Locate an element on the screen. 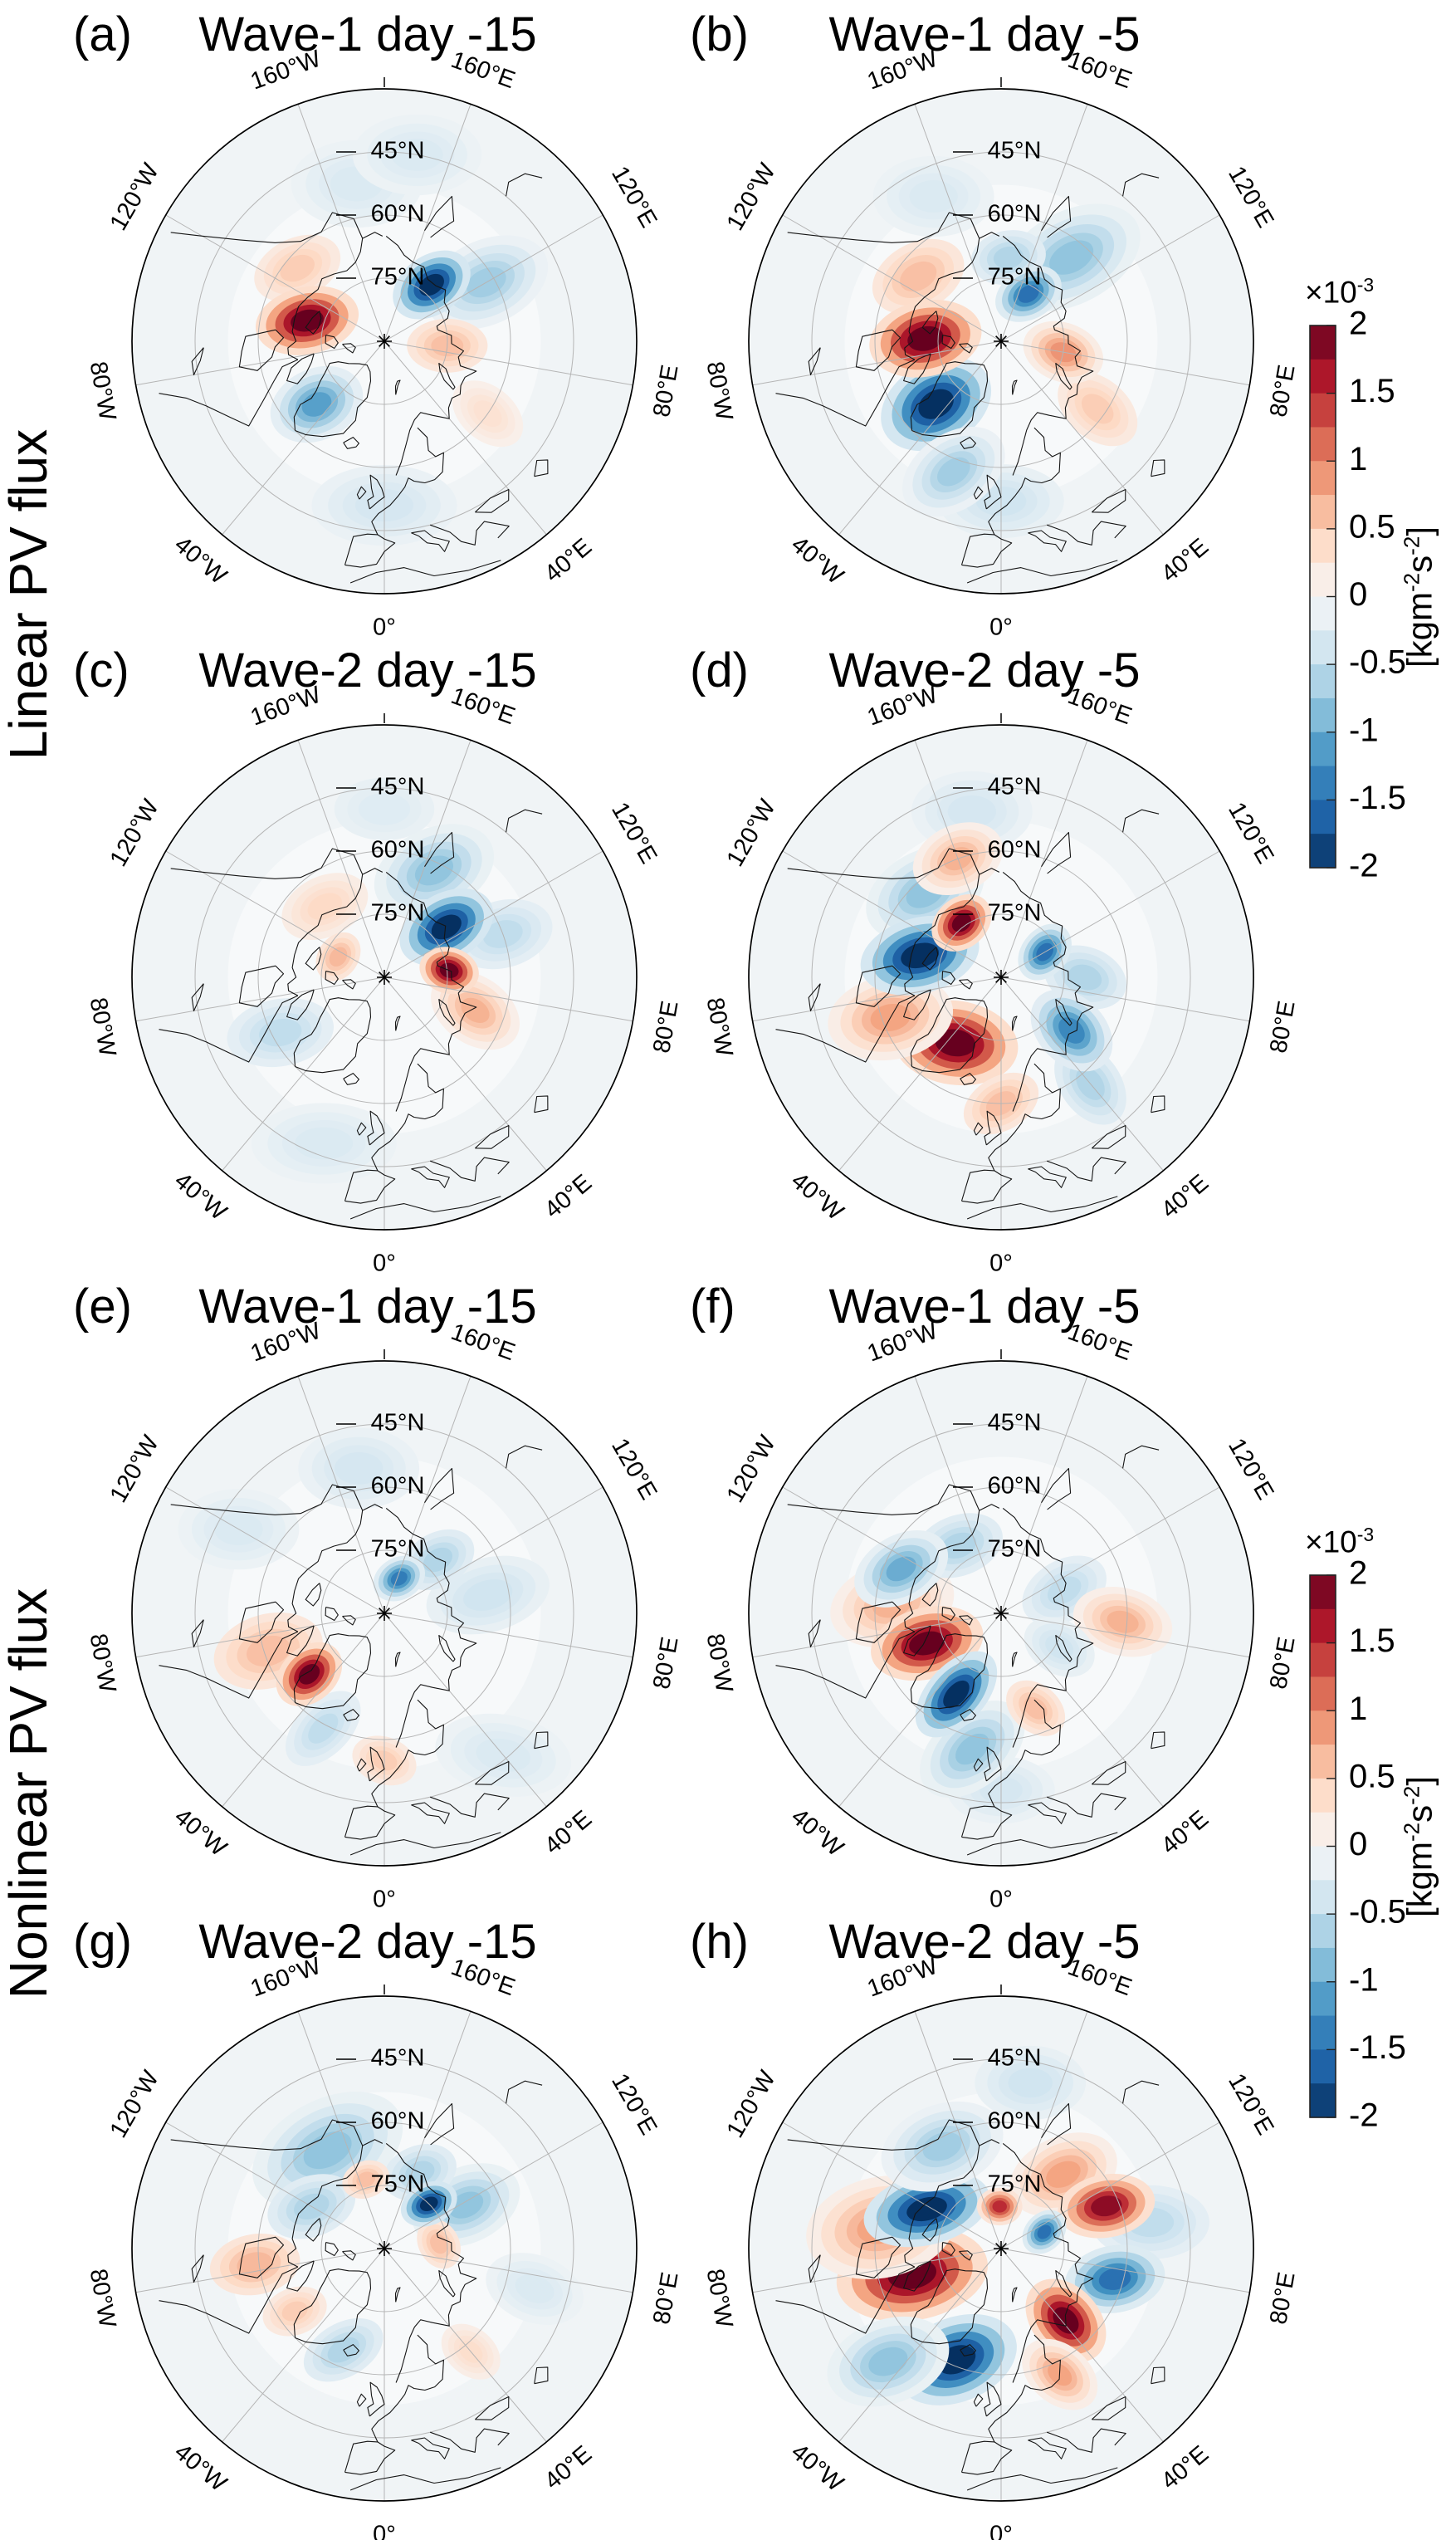  lon-label-g: 120°E is located at coordinates (634, 2104).